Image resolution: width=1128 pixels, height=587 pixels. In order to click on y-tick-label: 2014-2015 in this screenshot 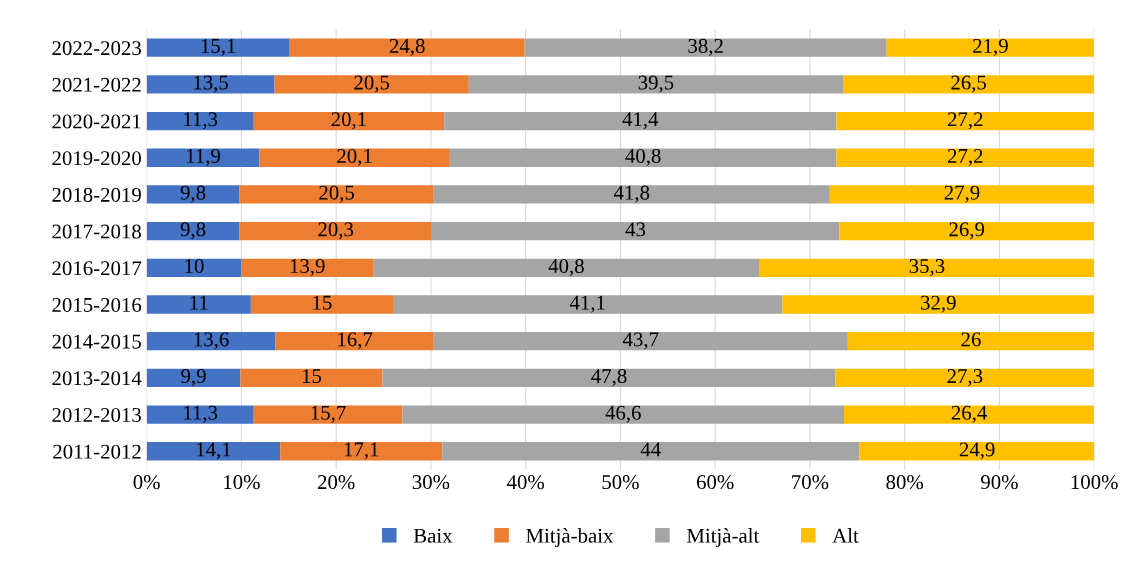, I will do `click(96, 341)`.